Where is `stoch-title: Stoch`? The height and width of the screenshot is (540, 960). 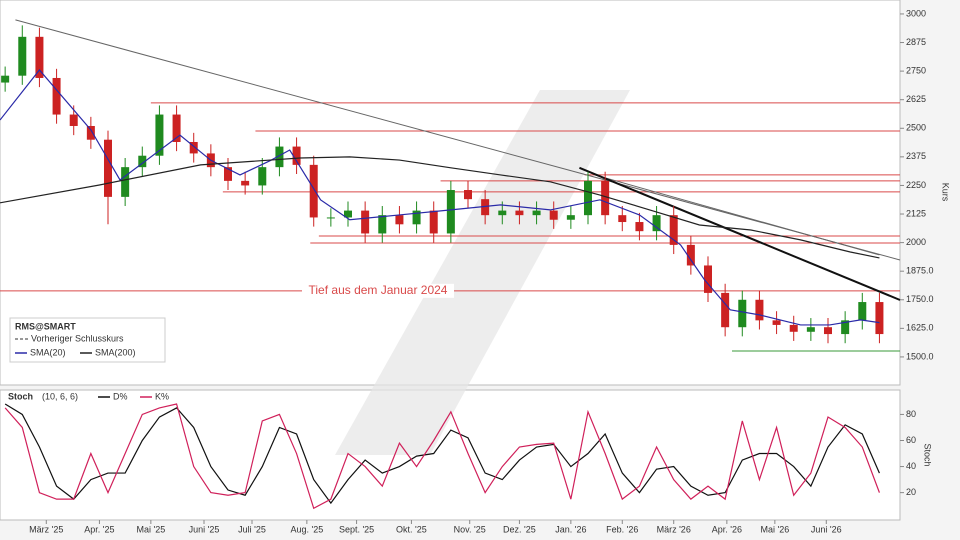 stoch-title: Stoch is located at coordinates (20, 396).